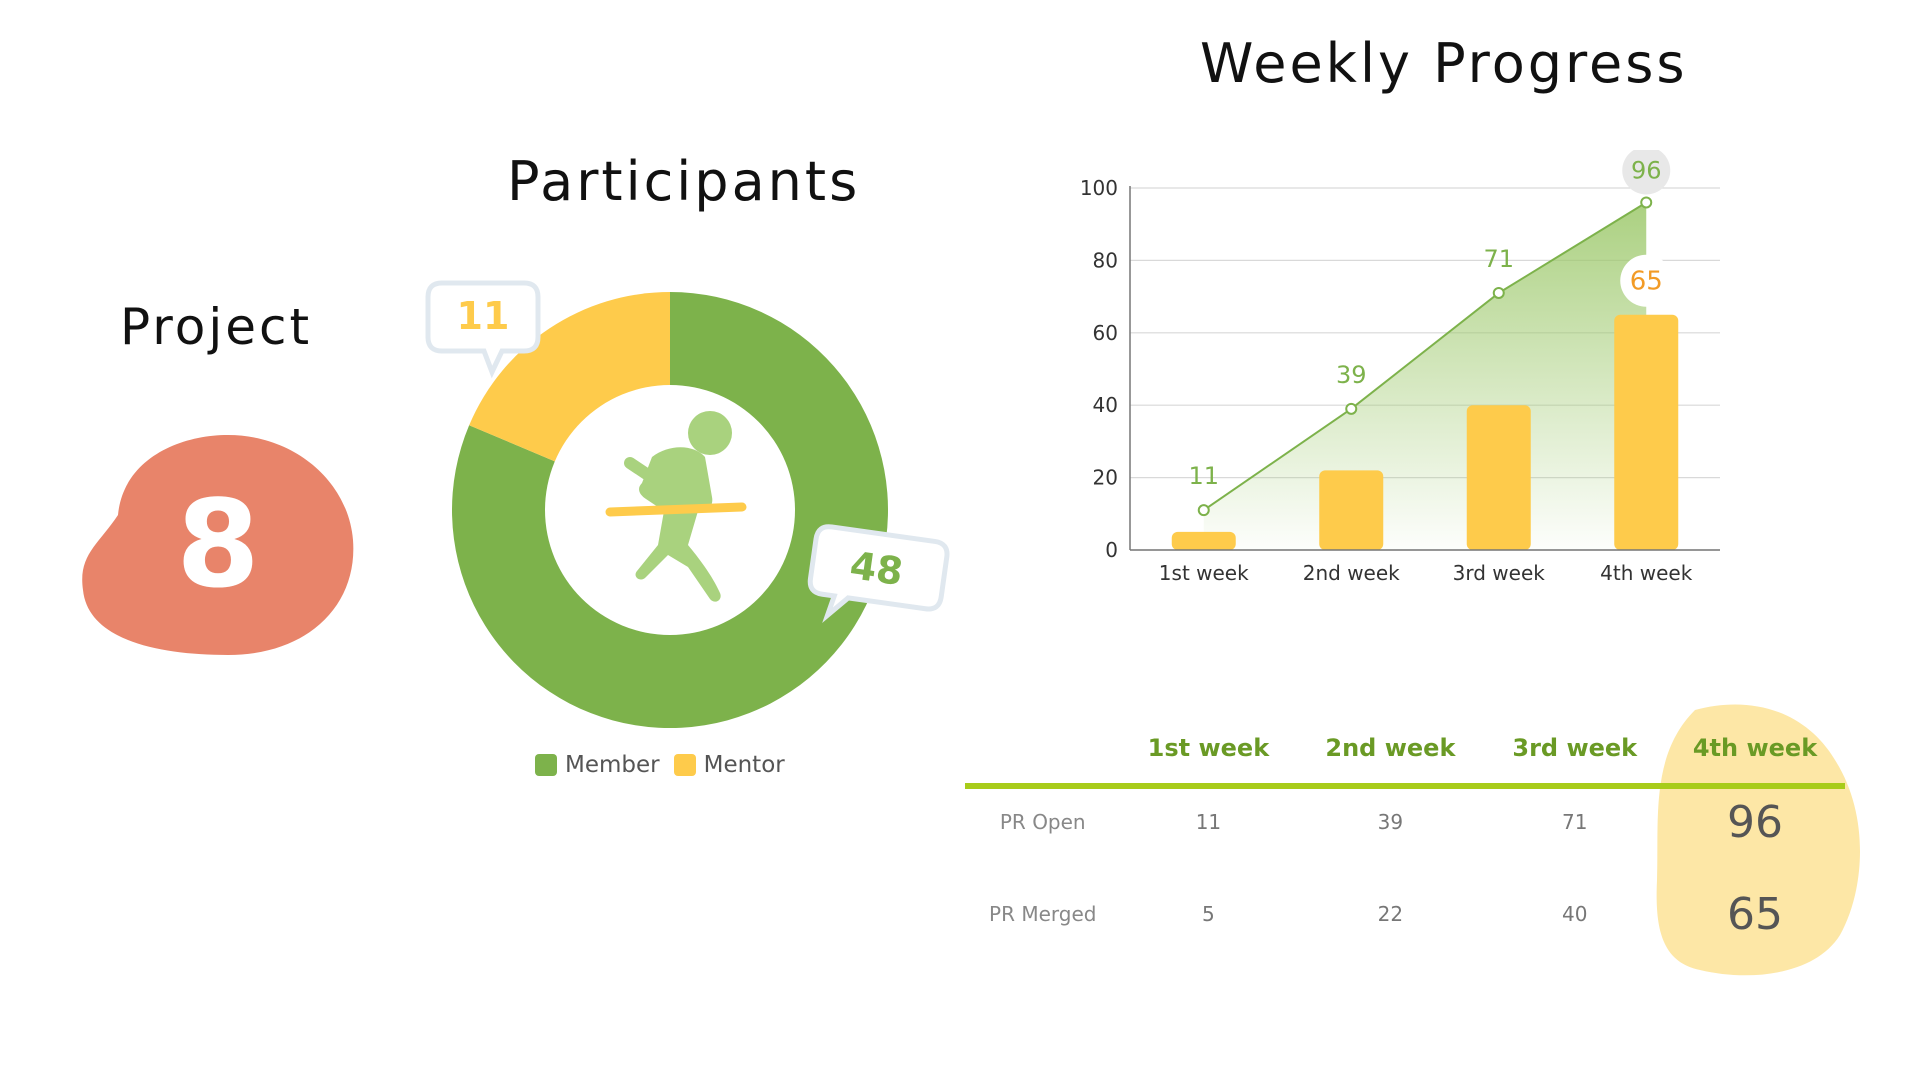 The width and height of the screenshot is (1920, 1080). Describe the element at coordinates (1646, 573) in the screenshot. I see `x-tick-label: 4th week` at that location.